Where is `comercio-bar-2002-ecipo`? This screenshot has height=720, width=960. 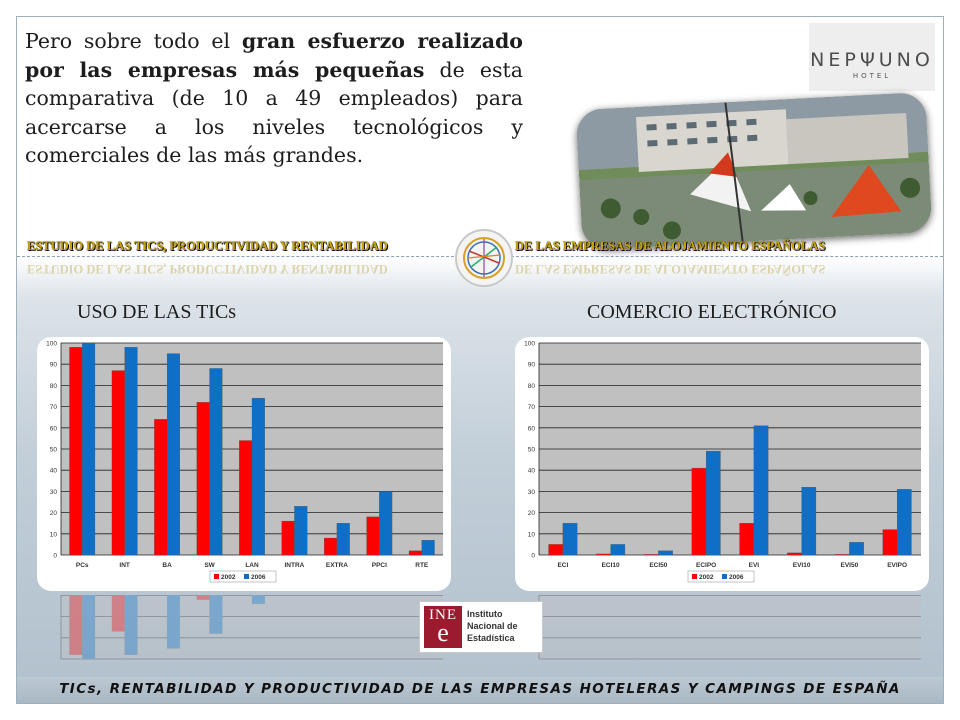
comercio-bar-2002-ecipo is located at coordinates (699, 511).